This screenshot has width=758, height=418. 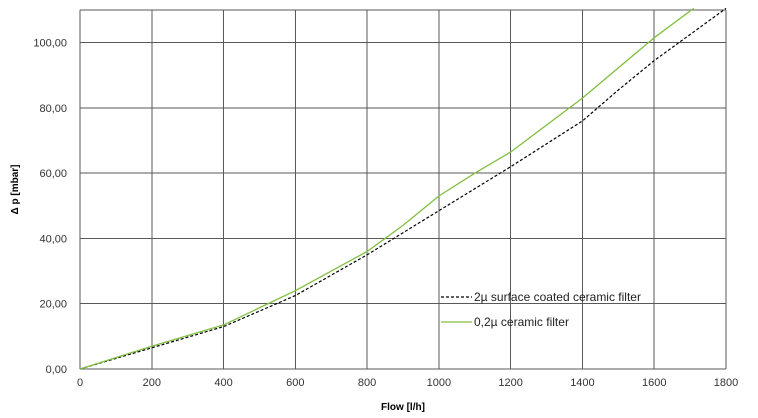 What do you see at coordinates (521, 322) in the screenshot?
I see `legend-label-02u-ceramic: 0,2µ ceramic filter` at bounding box center [521, 322].